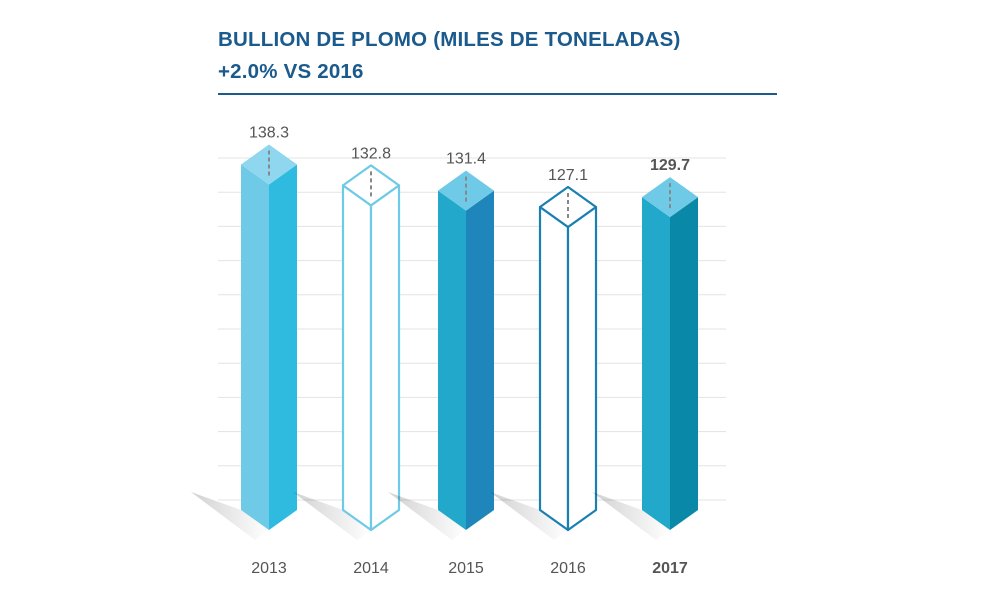 This screenshot has height=600, width=990. Describe the element at coordinates (568, 568) in the screenshot. I see `category-label: 2016` at that location.